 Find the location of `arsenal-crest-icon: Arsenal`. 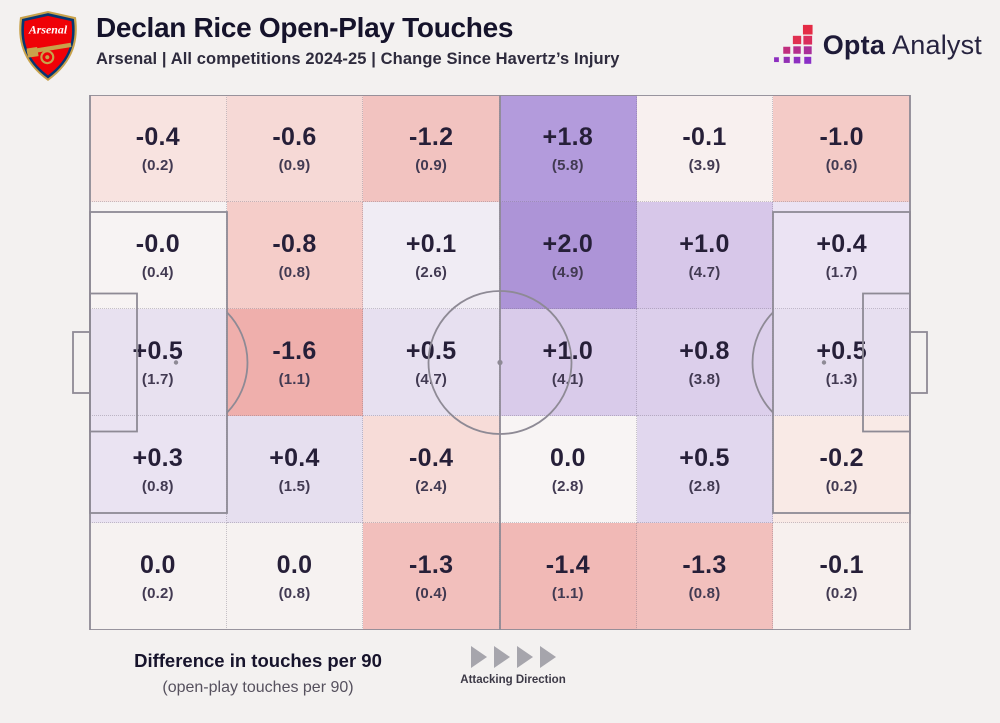

arsenal-crest-icon: Arsenal is located at coordinates (48, 46).